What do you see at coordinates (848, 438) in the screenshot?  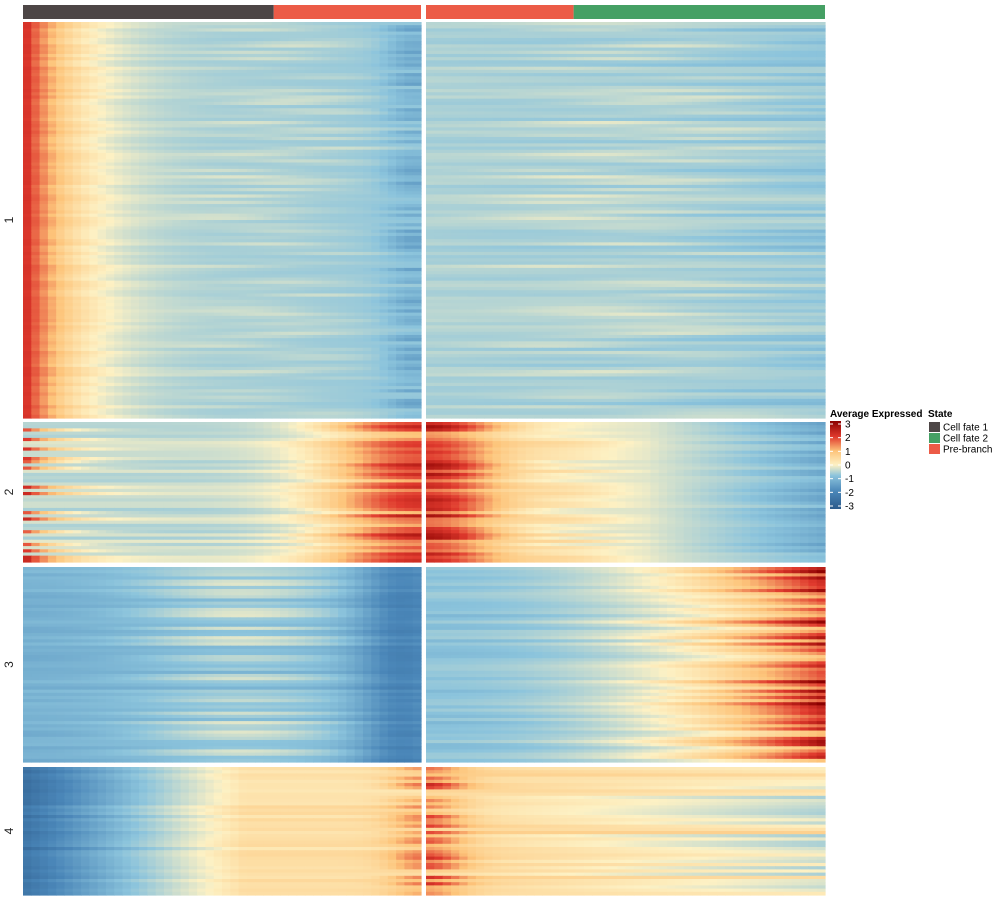 I see `color-scale-tick-label: 2` at bounding box center [848, 438].